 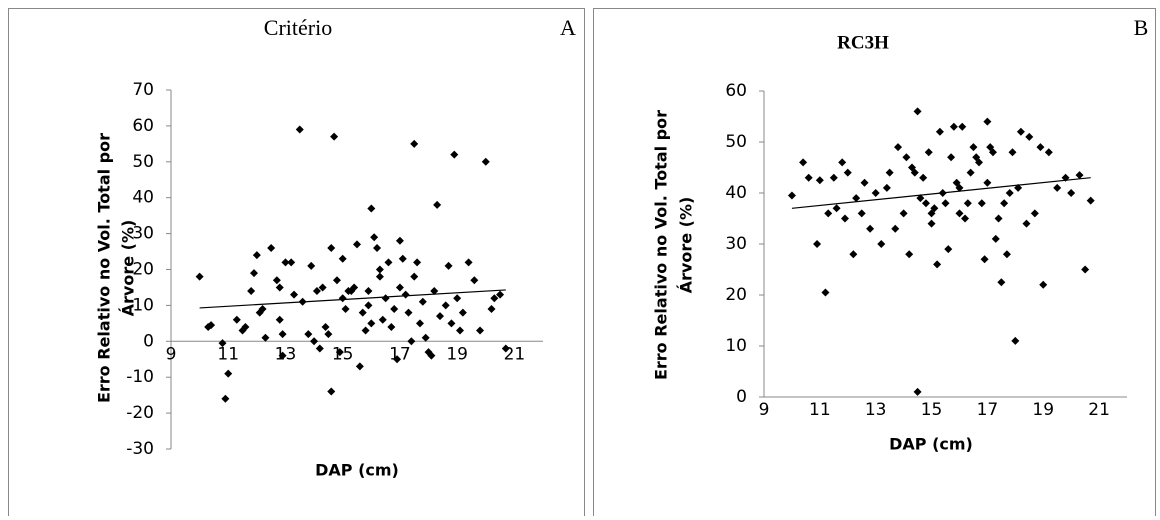 I want to click on y-tick-label: 0, so click(x=741, y=397).